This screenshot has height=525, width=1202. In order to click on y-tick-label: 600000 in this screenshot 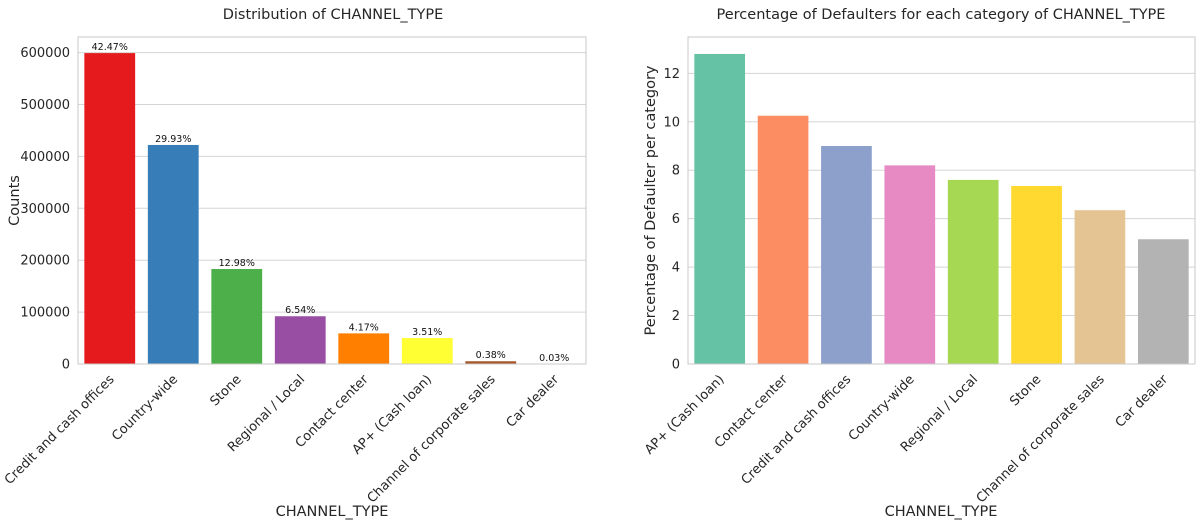, I will do `click(45, 53)`.